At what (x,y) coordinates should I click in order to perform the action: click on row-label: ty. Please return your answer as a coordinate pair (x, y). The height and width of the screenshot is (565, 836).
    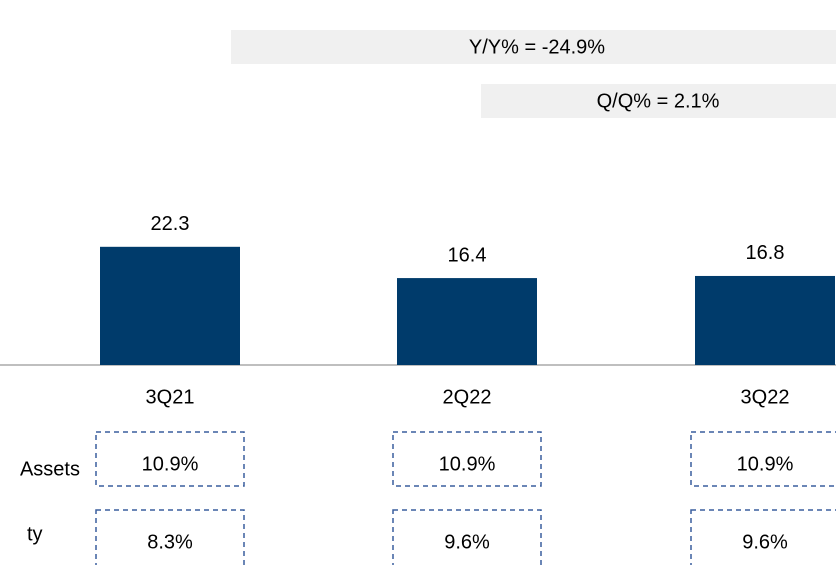
    Looking at the image, I should click on (35, 534).